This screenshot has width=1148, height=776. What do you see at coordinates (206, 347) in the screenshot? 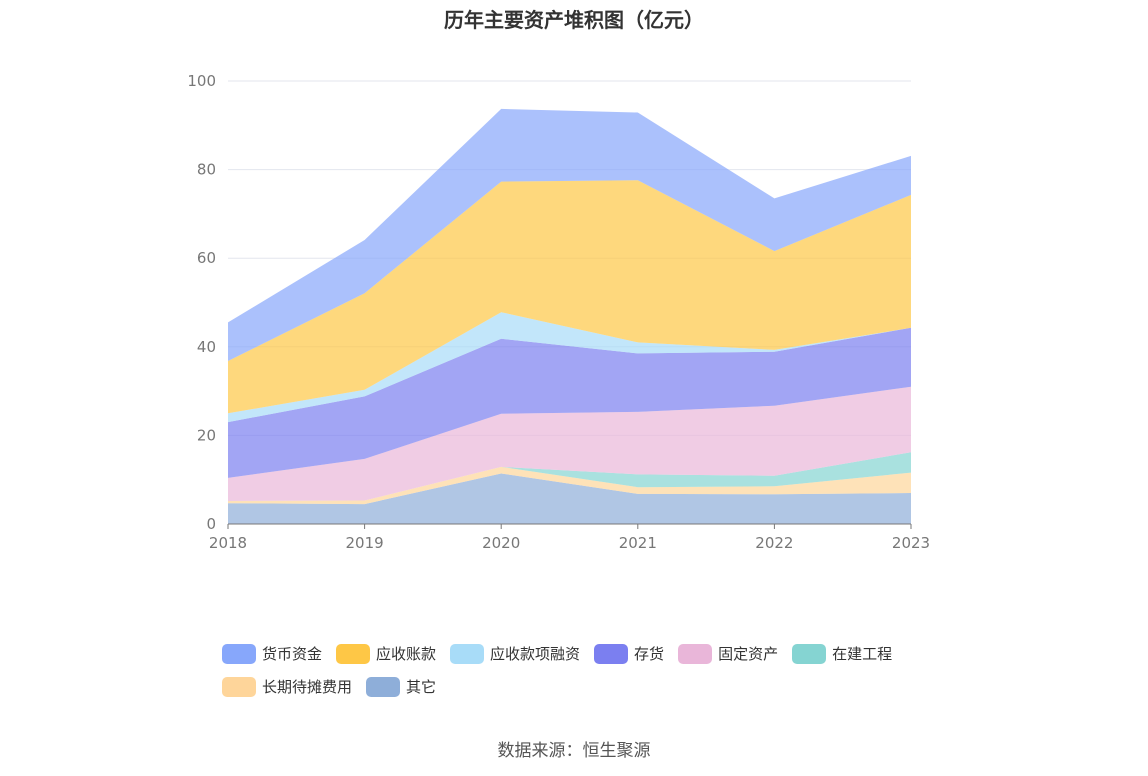
I see `y-tick-label: 40` at bounding box center [206, 347].